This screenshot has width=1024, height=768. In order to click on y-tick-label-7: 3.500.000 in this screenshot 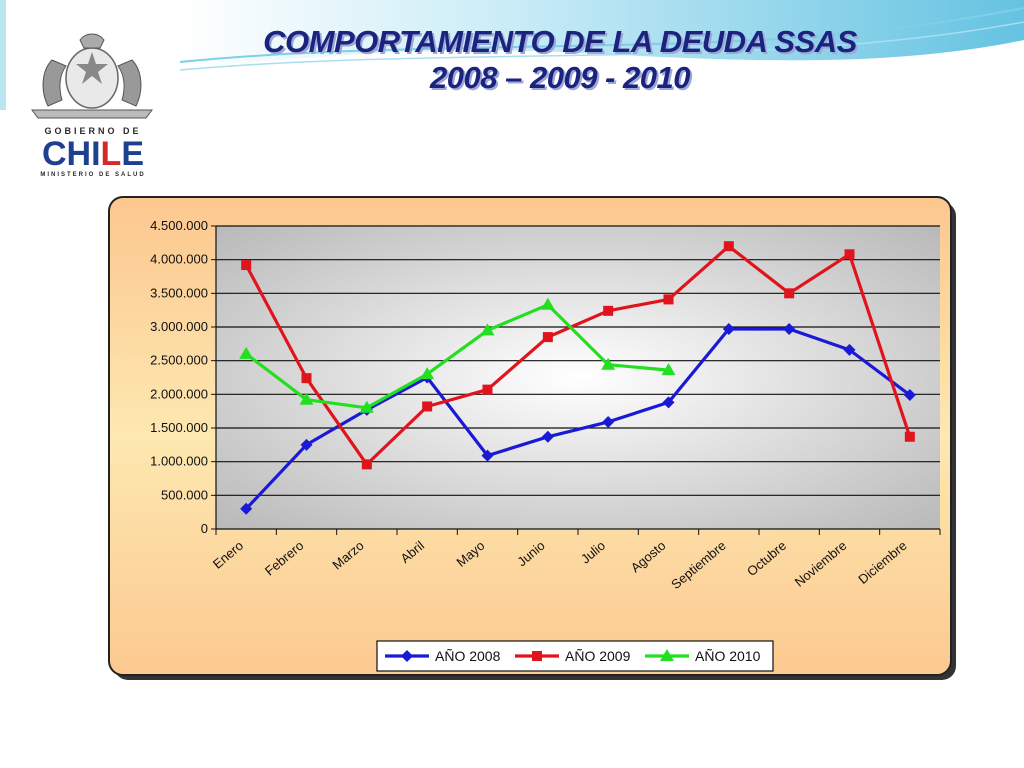, I will do `click(179, 292)`.